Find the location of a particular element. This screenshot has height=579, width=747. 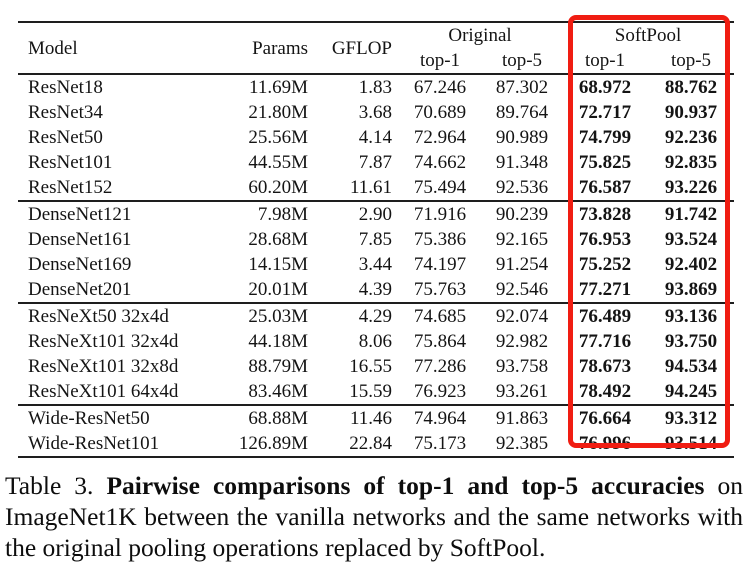

softpool-top5-cell: 92.236 is located at coordinates (691, 137).